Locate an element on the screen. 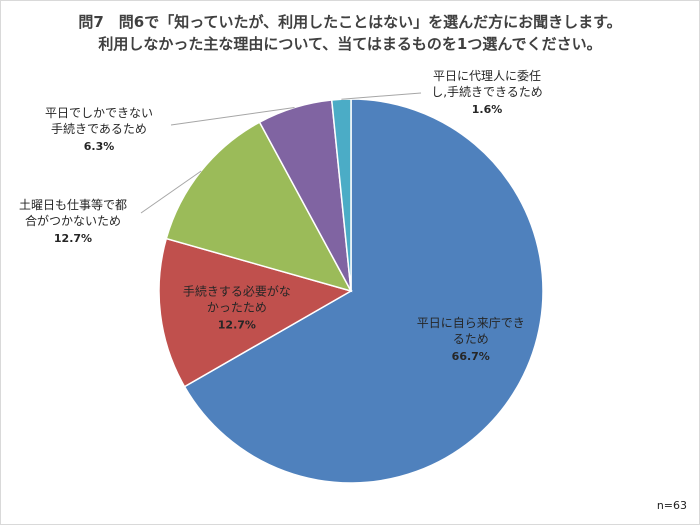  slice-label-3: 土曜日も仕事等で都合がつかないため 12.7% is located at coordinates (73, 221).